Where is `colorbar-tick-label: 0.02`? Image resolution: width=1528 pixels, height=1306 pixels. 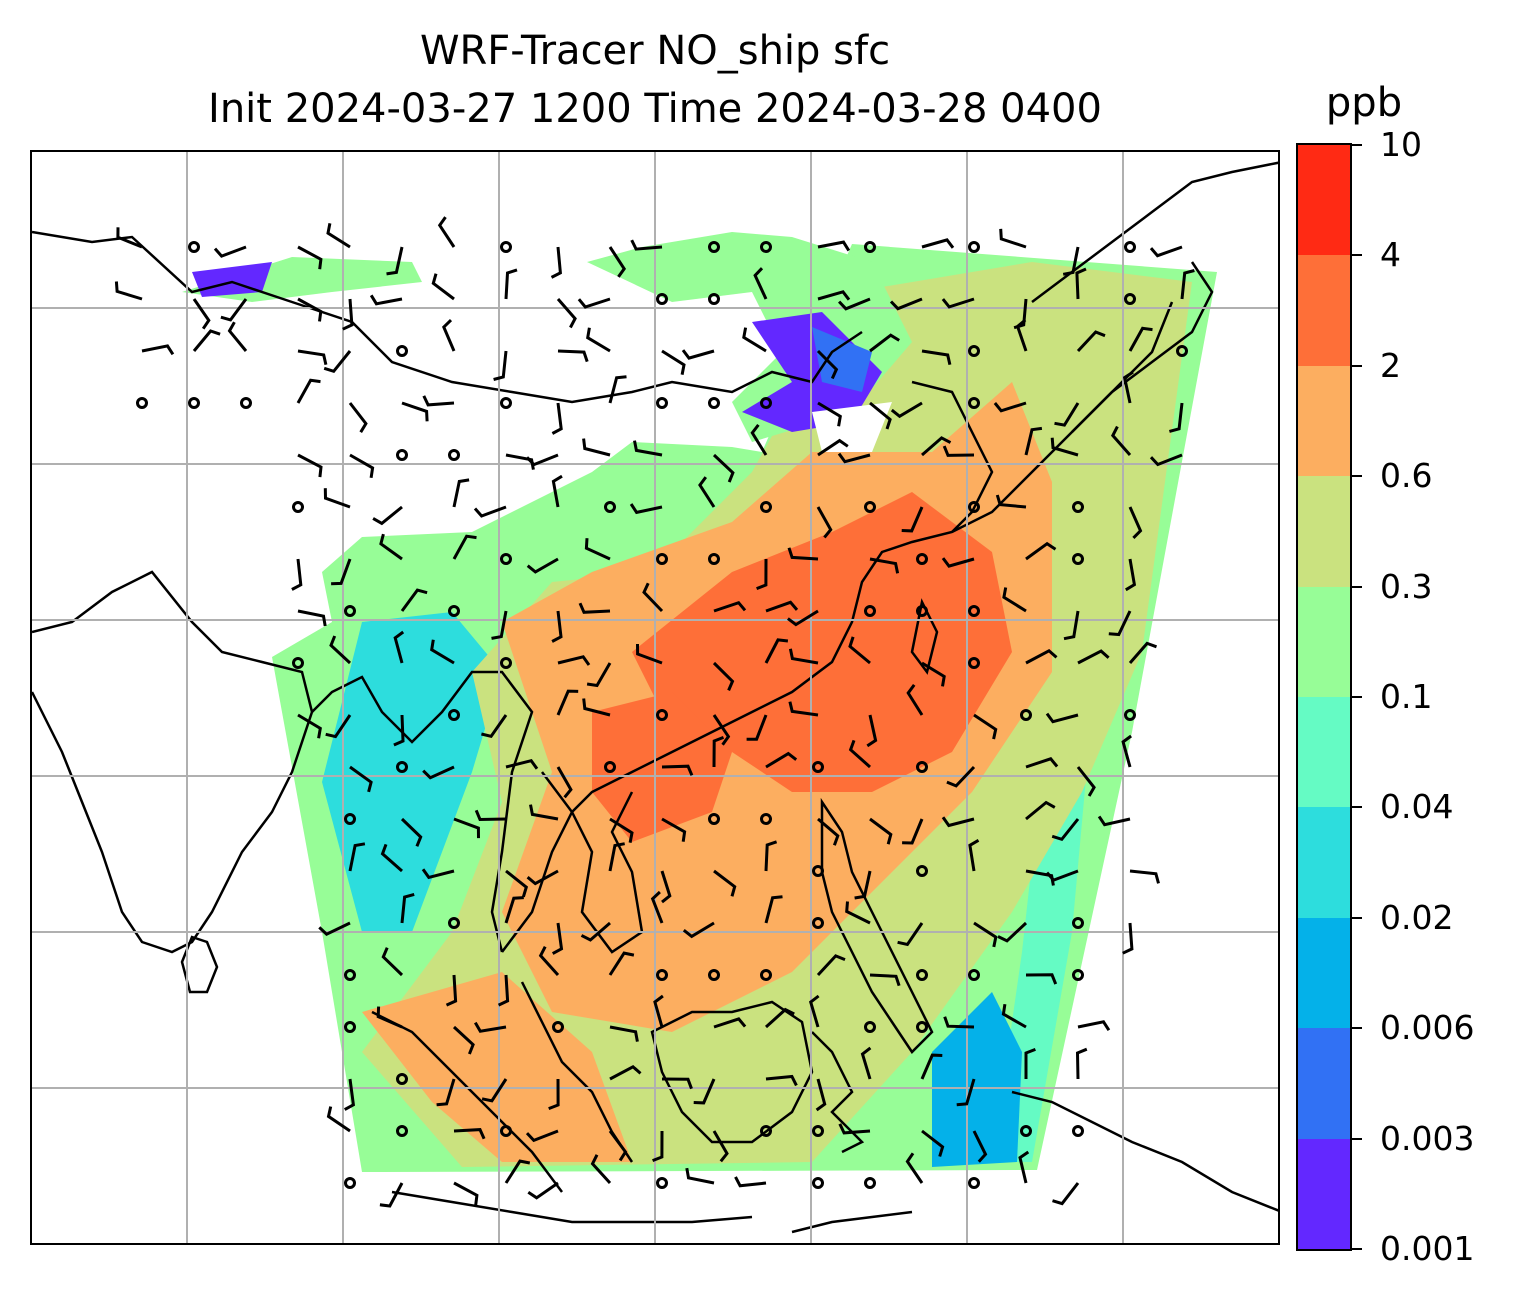 colorbar-tick-label: 0.02 is located at coordinates (1417, 917).